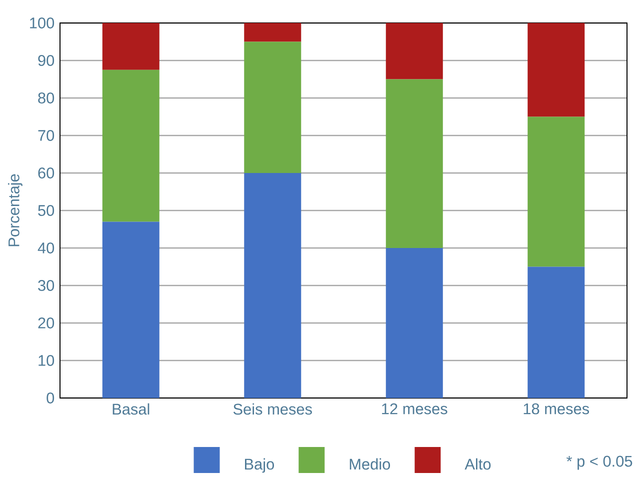  Describe the element at coordinates (415, 408) in the screenshot. I see `x-tick-label: 12 meses` at that location.